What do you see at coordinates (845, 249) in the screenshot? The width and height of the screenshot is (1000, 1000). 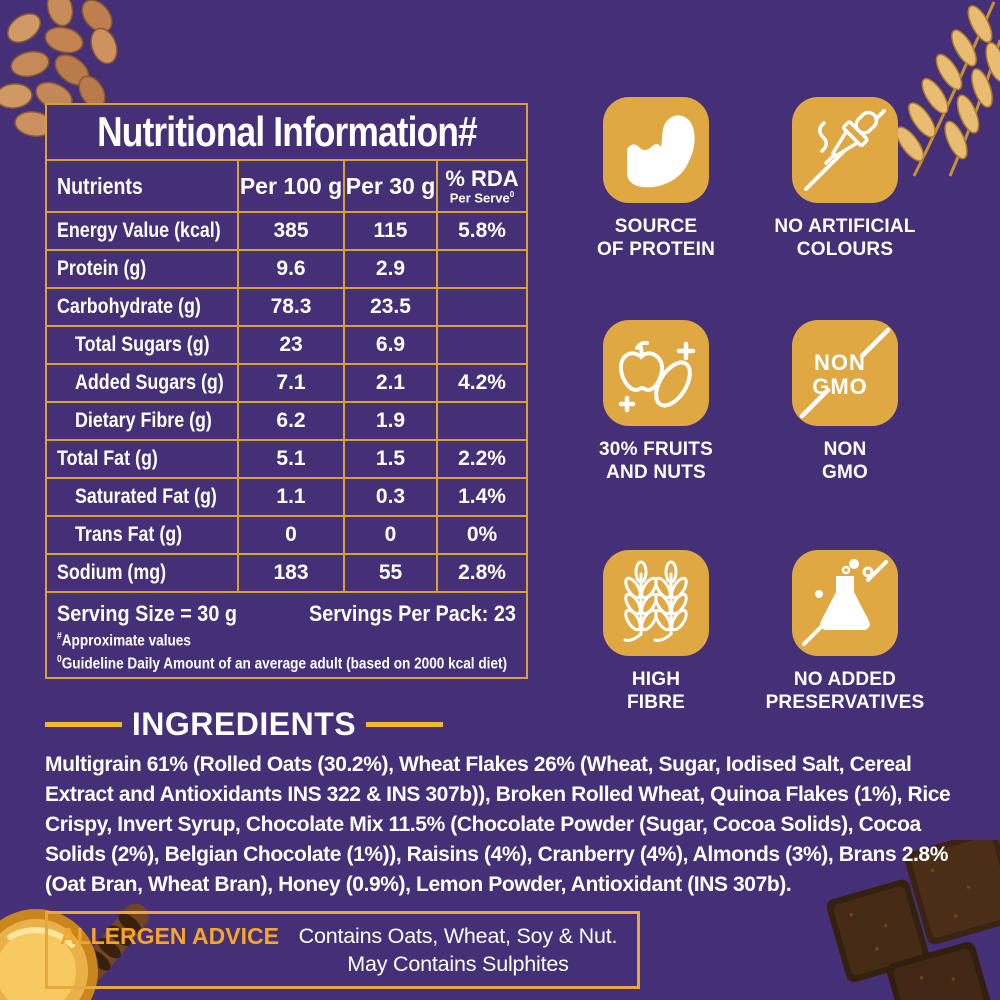 I see `badge-label-line: COLOURS` at bounding box center [845, 249].